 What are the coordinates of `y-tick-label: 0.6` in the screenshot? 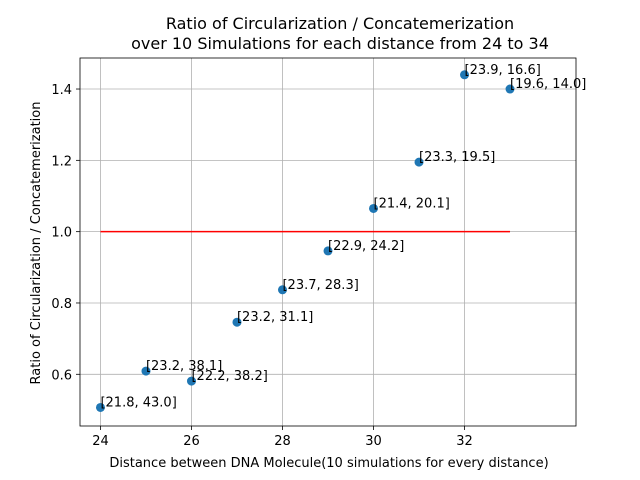 It's located at (61, 375).